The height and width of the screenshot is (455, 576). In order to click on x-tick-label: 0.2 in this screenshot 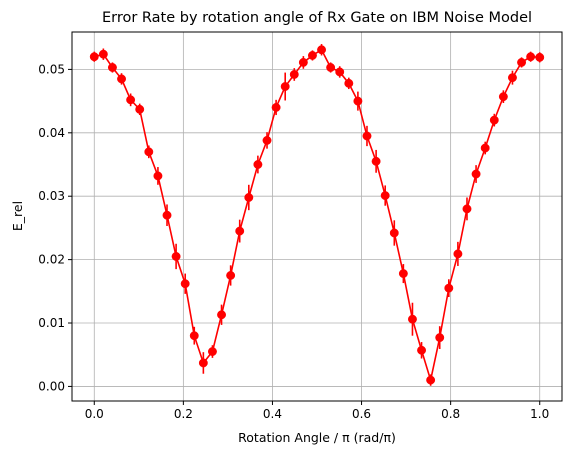, I will do `click(183, 414)`.